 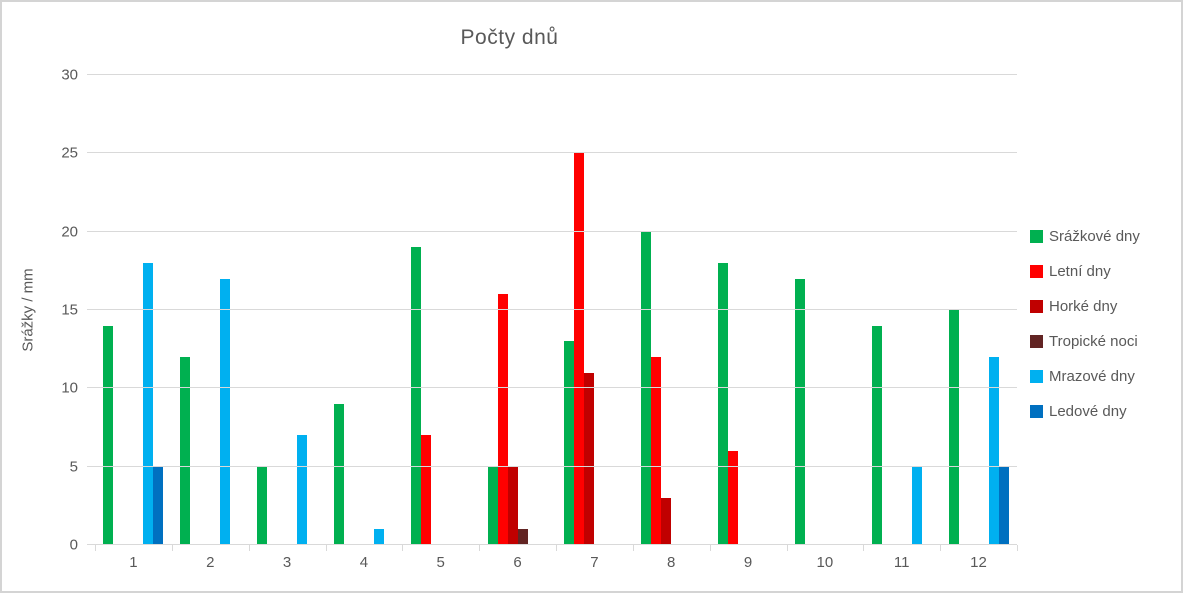 I want to click on y-tick-label-30: 30, so click(x=69, y=75).